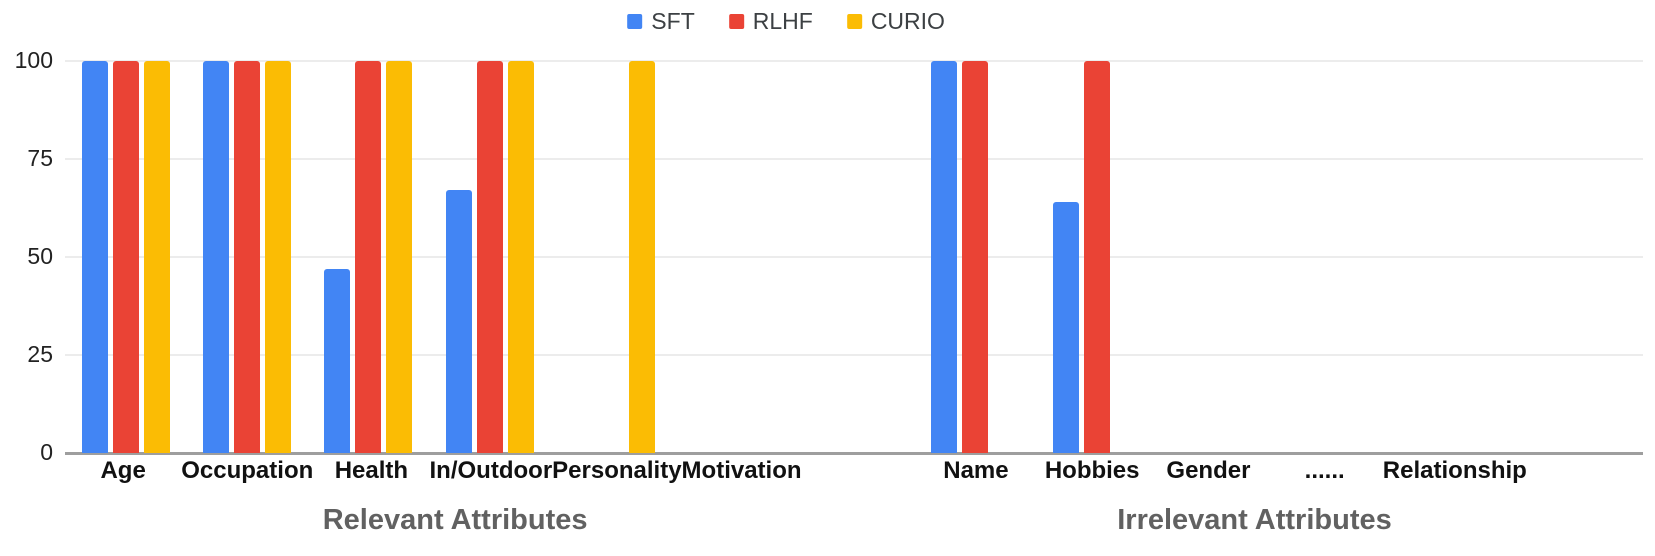 This screenshot has height=556, width=1655. I want to click on legend-item-rlhf: RLHF, so click(770, 21).